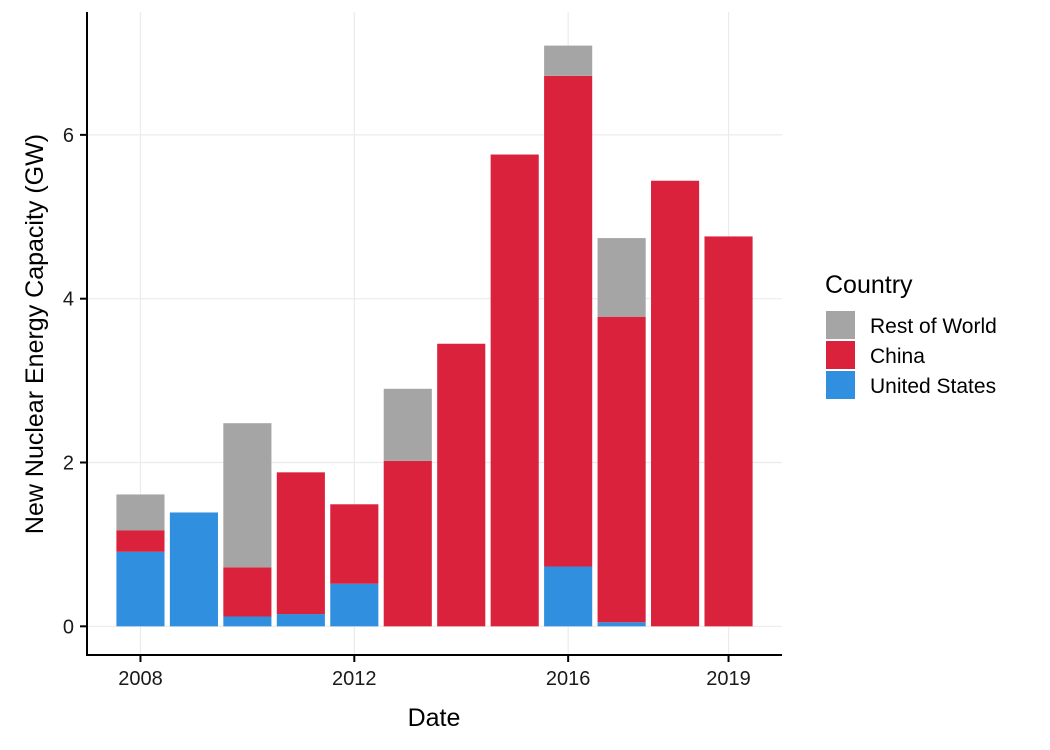 This screenshot has height=750, width=1050. What do you see at coordinates (354, 679) in the screenshot?
I see `x-tick-label: 2012` at bounding box center [354, 679].